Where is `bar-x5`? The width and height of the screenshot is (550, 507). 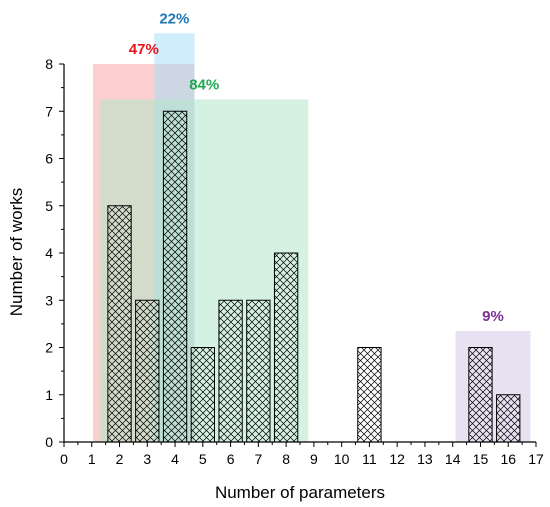
bar-x5 is located at coordinates (202, 395).